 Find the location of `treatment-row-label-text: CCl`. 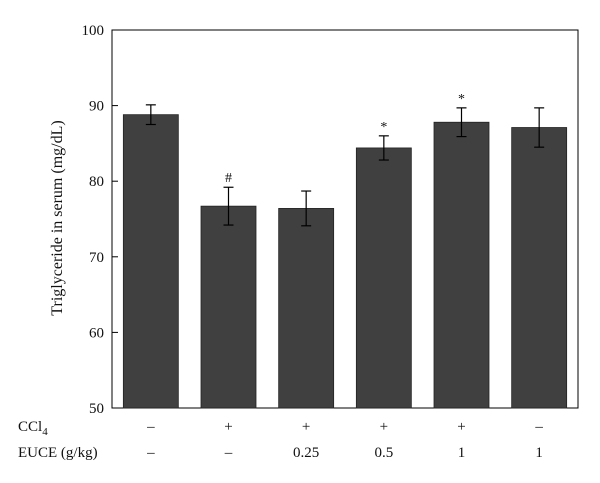

treatment-row-label-text: CCl is located at coordinates (30, 427).